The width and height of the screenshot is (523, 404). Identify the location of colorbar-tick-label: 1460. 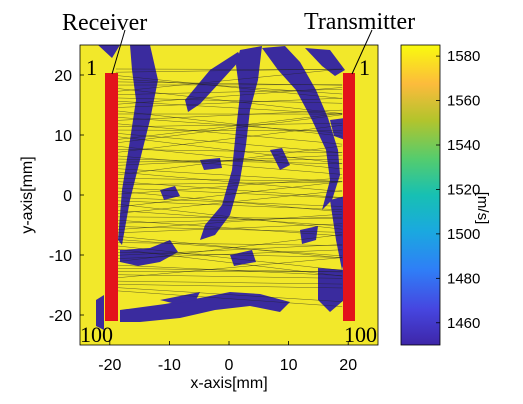
(463, 323).